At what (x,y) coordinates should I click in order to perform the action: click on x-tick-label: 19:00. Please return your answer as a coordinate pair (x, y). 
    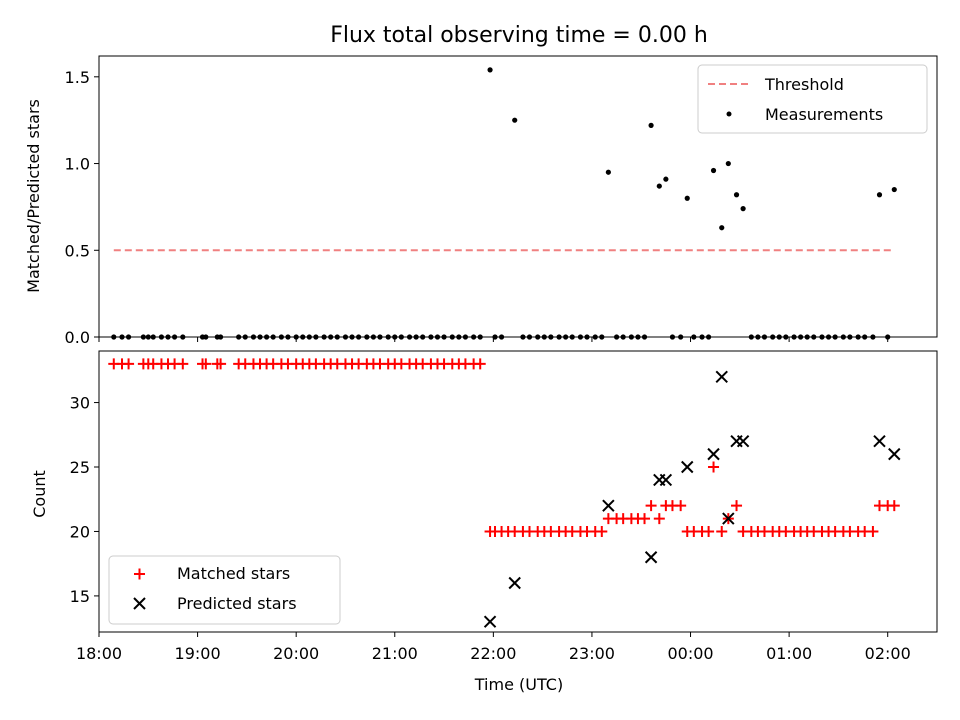
    Looking at the image, I should click on (198, 653).